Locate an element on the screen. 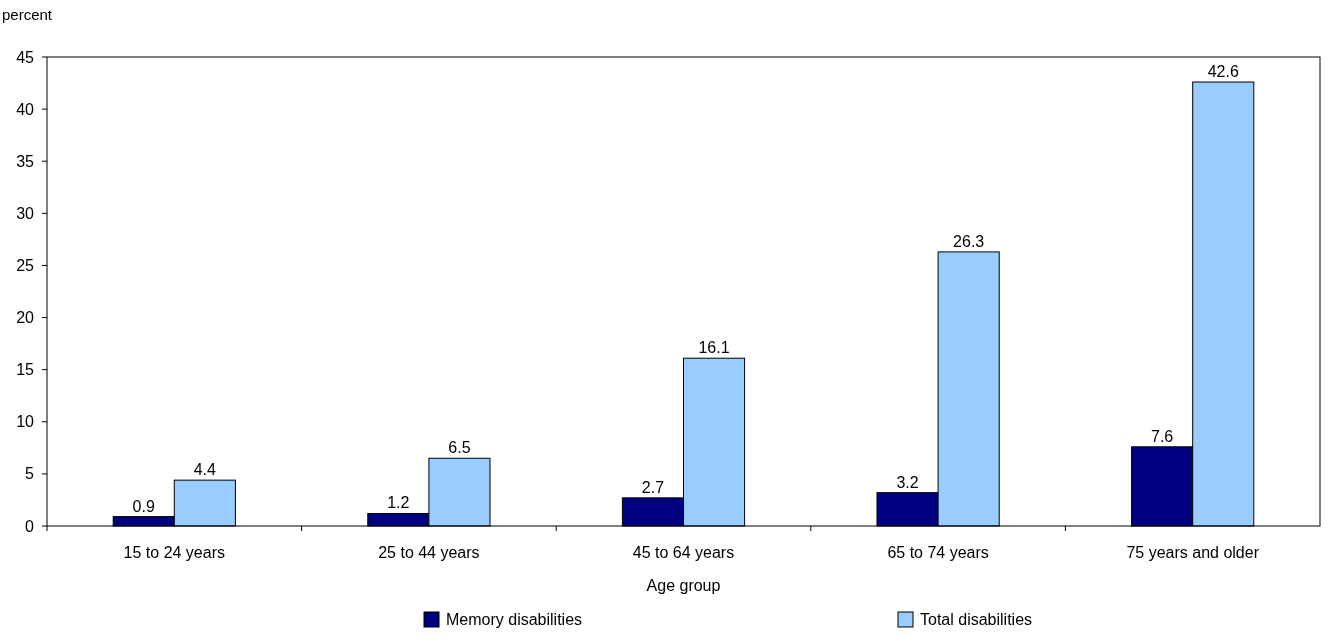 The image size is (1328, 637). data-label: 26.3 is located at coordinates (969, 241).